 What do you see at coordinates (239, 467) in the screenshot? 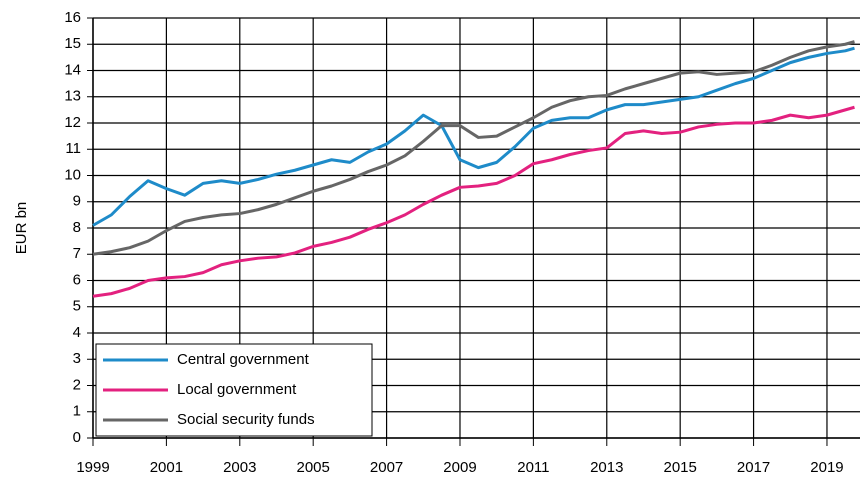
I see `x-tick-label: 2003` at bounding box center [239, 467].